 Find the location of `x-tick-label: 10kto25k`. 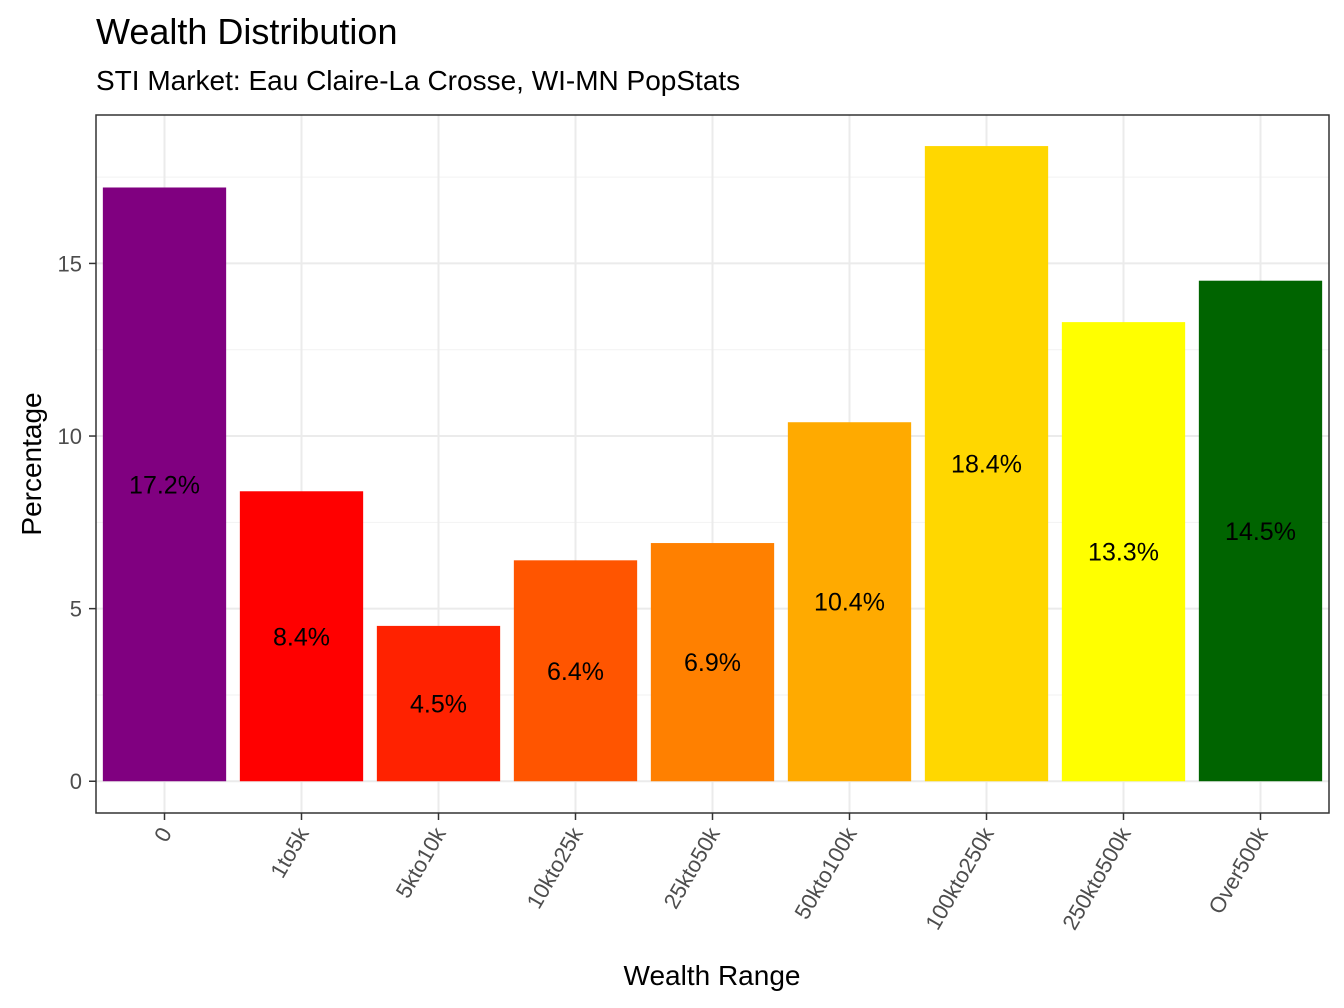

x-tick-label: 10kto25k is located at coordinates (555, 867).